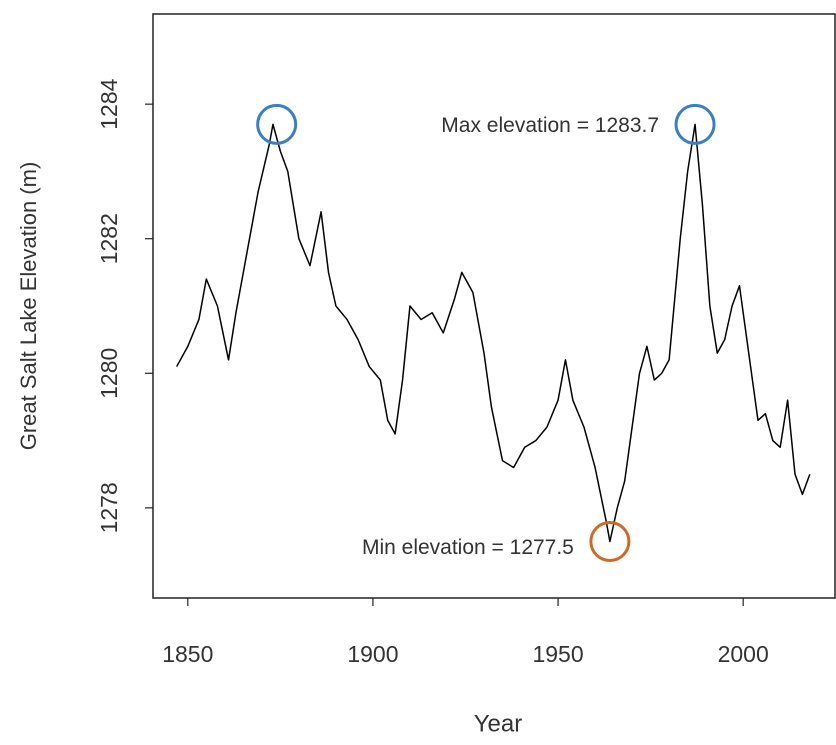 This screenshot has height=745, width=836. Describe the element at coordinates (468, 547) in the screenshot. I see `annotation-label: Min elevation = 1277.5` at that location.